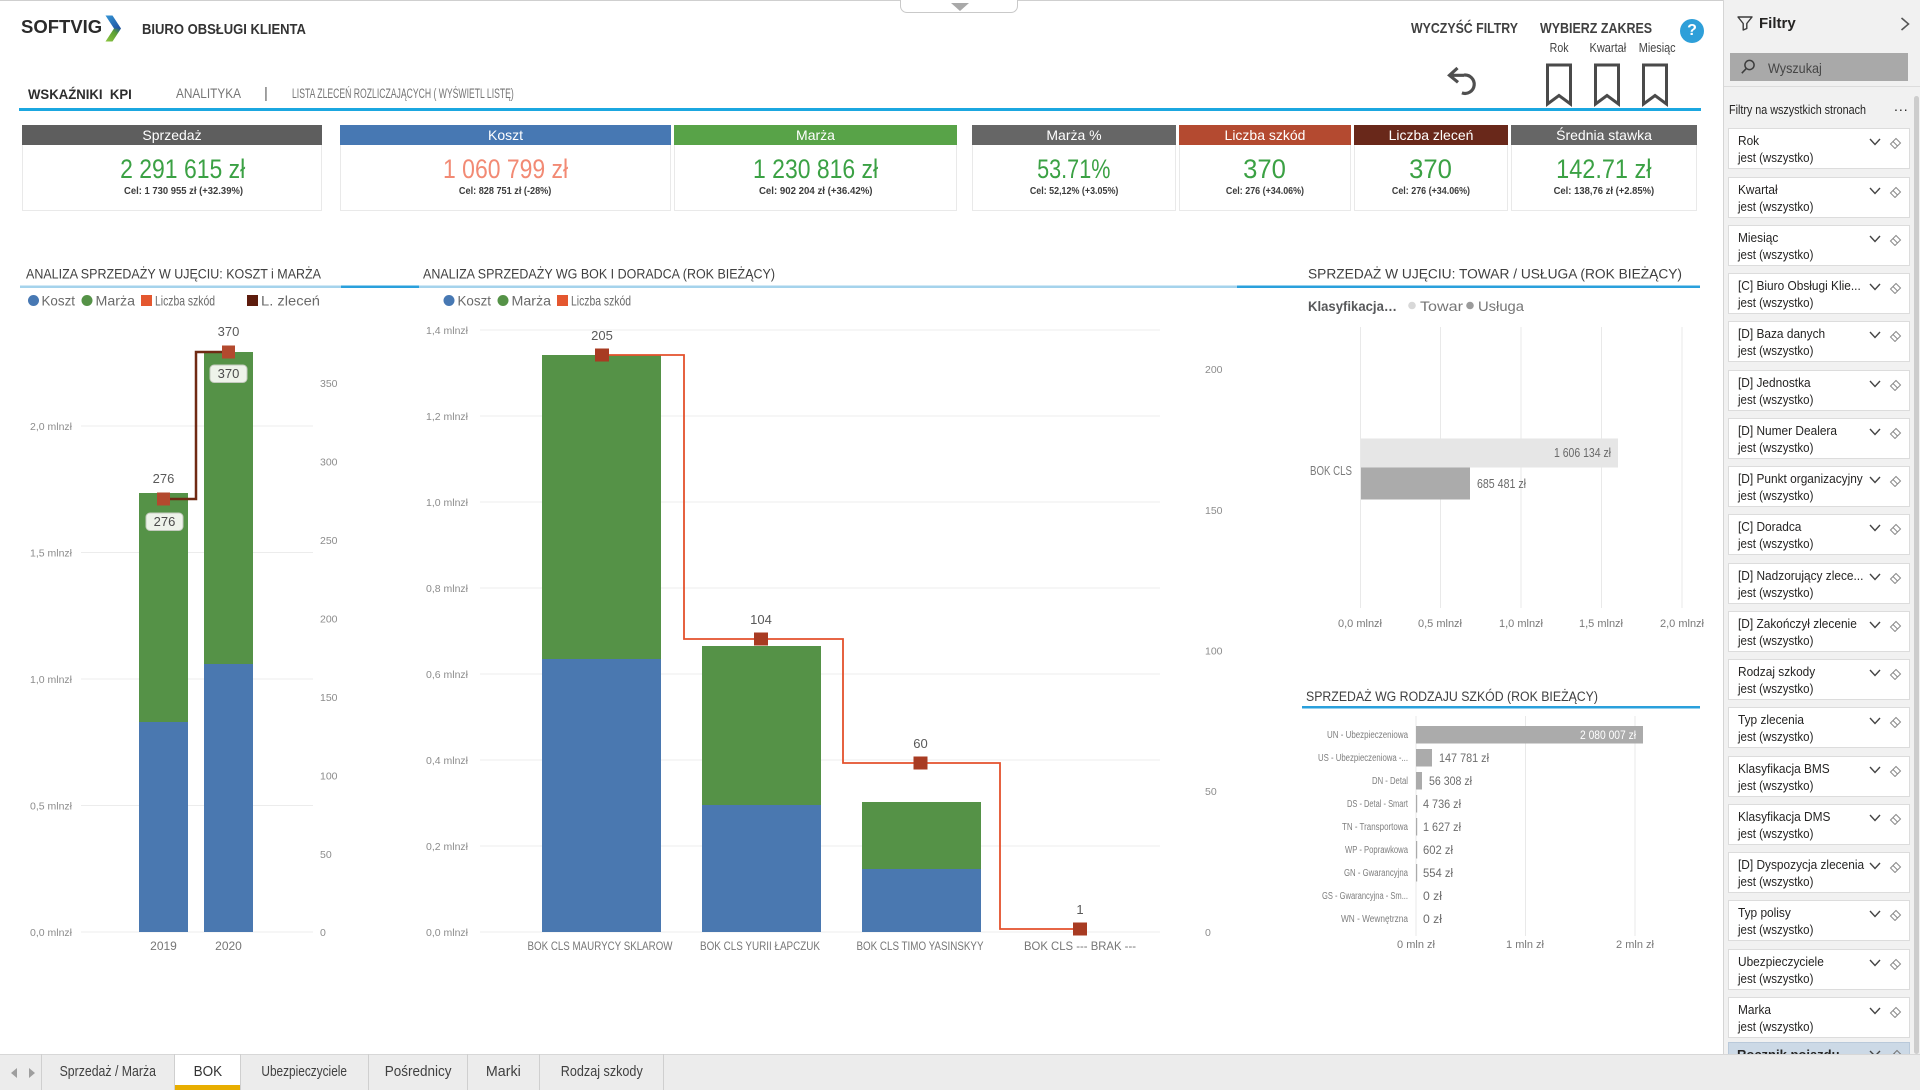 The image size is (1920, 1090). What do you see at coordinates (1438, 874) in the screenshot?
I see `svg-text: 554 zł` at bounding box center [1438, 874].